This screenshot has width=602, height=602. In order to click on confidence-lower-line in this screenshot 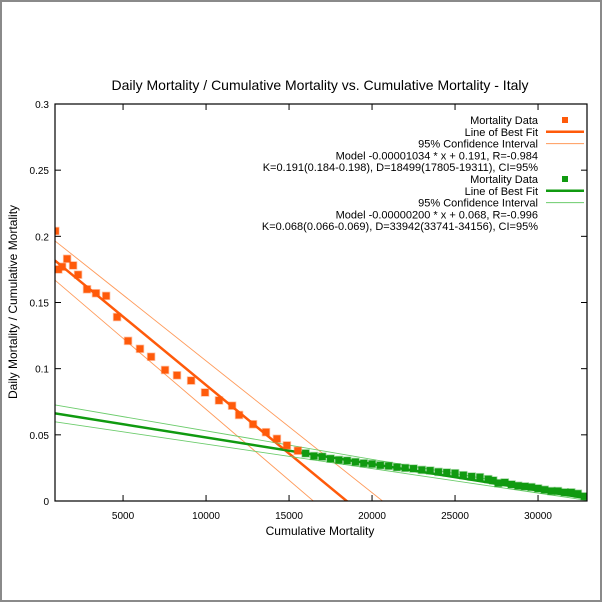, I will do `click(321, 461)`.